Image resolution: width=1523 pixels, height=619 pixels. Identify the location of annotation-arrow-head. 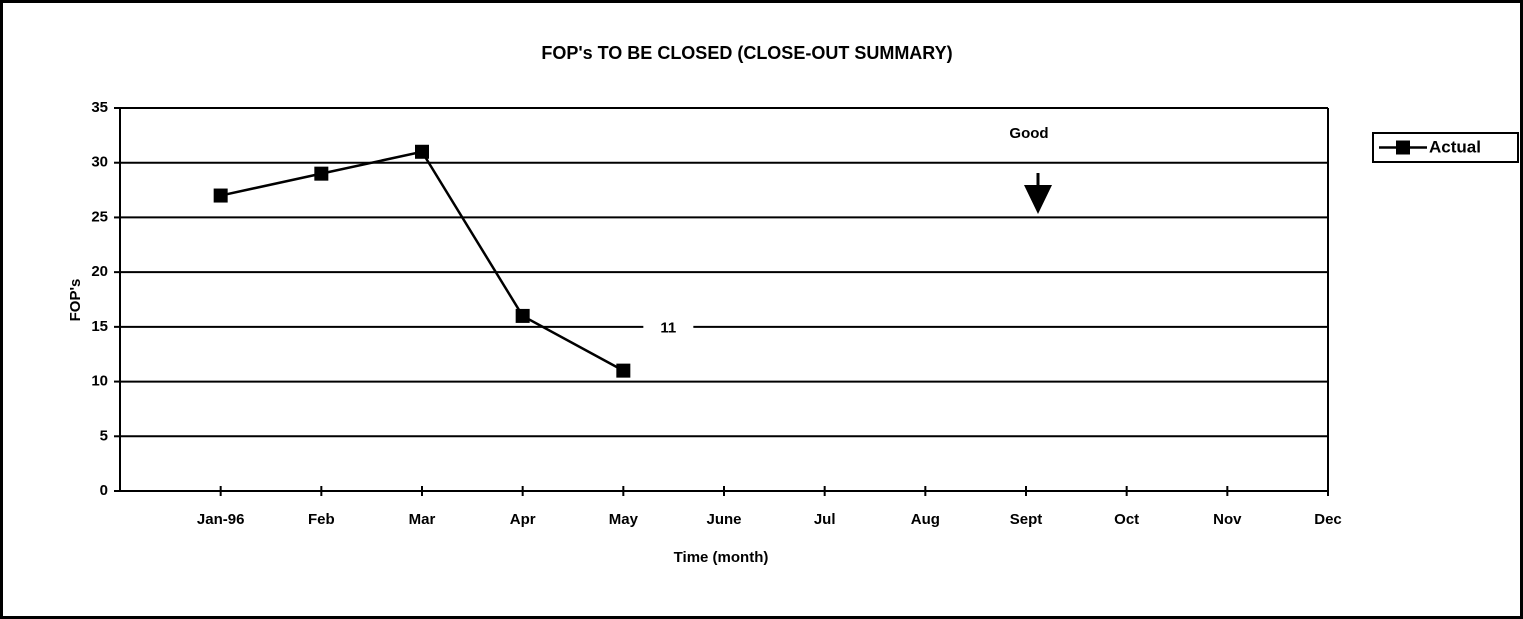
(1038, 199).